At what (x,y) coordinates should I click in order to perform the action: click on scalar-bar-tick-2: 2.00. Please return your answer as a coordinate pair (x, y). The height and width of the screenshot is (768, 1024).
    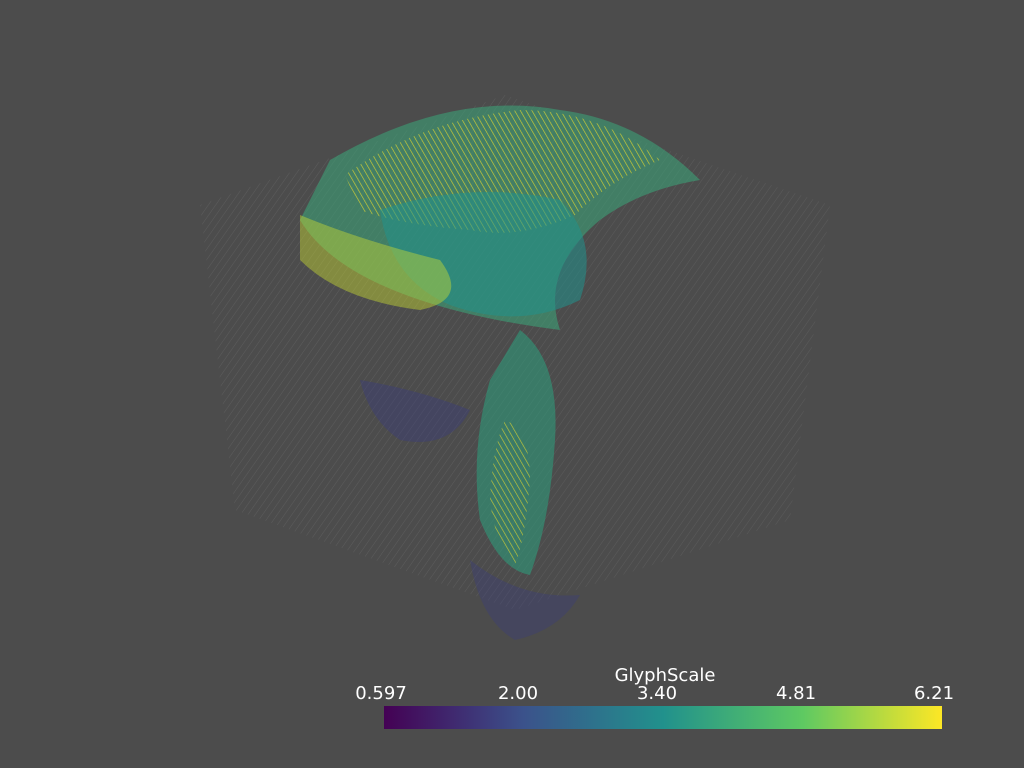
    Looking at the image, I should click on (518, 693).